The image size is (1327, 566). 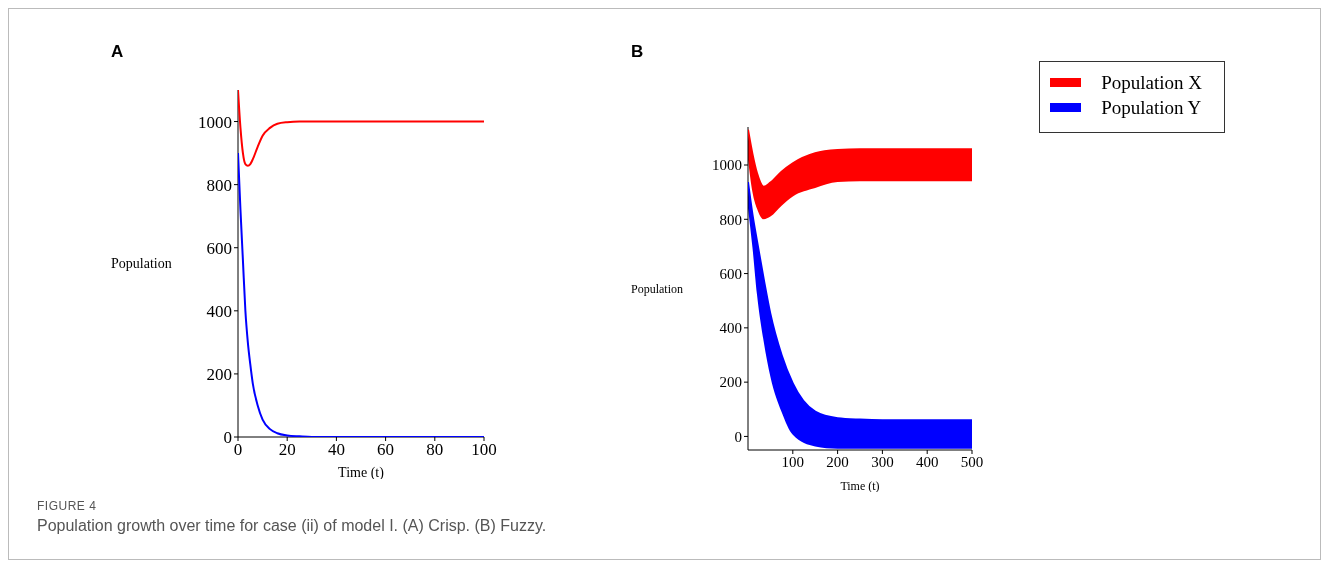 What do you see at coordinates (1151, 107) in the screenshot?
I see `legend-label: Population Y` at bounding box center [1151, 107].